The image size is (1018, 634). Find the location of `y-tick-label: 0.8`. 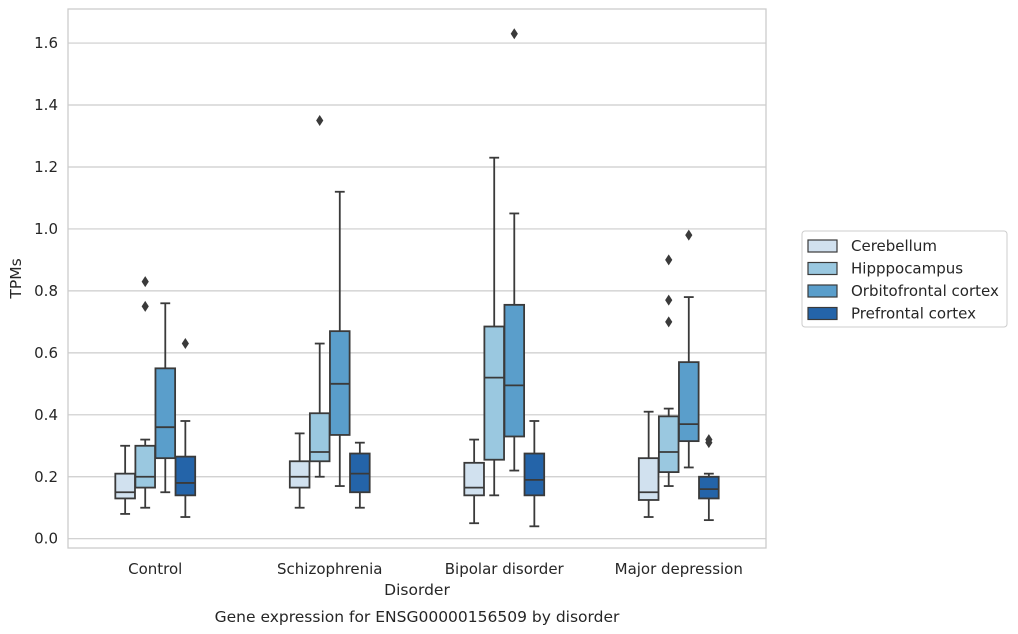

y-tick-label: 0.8 is located at coordinates (46, 291).